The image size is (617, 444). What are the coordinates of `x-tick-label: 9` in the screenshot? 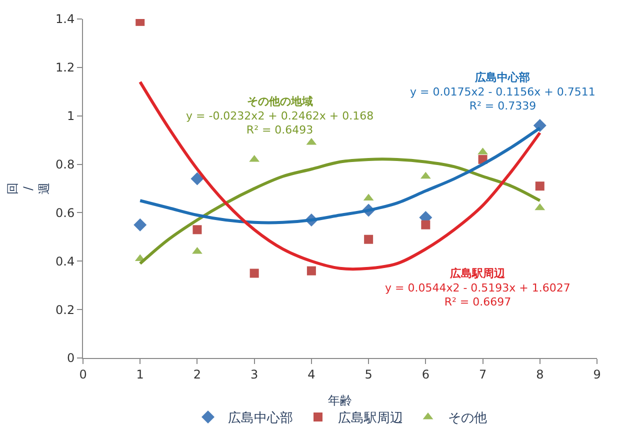 It's located at (597, 374).